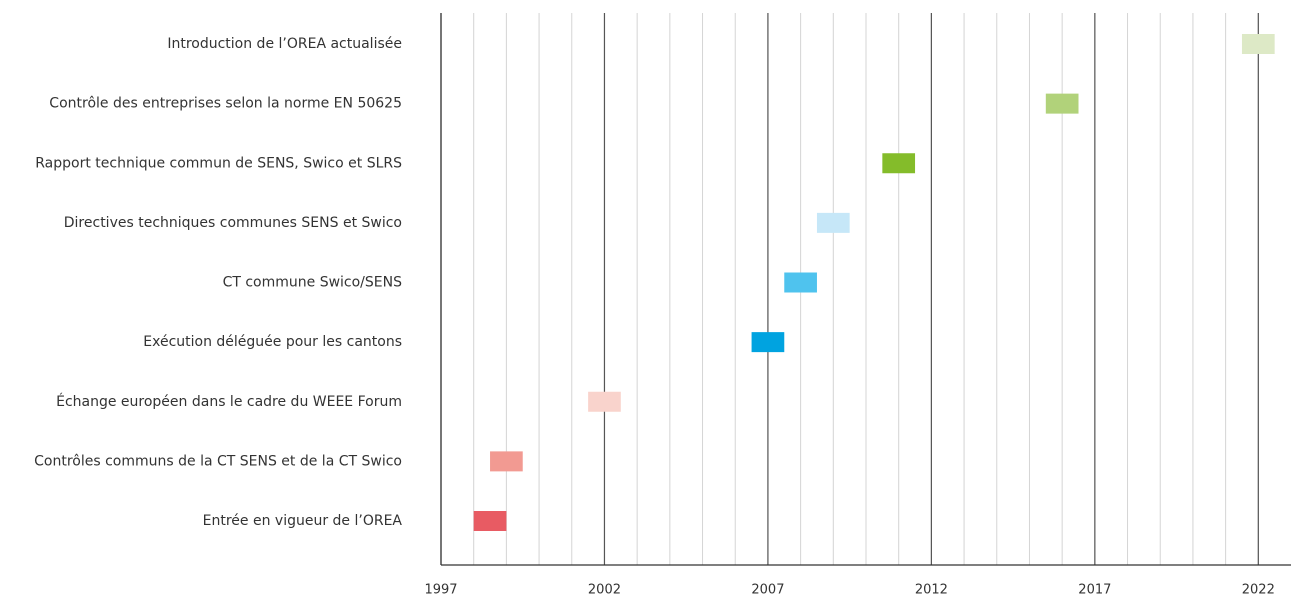 The image size is (1297, 596). Describe the element at coordinates (284, 44) in the screenshot. I see `y-tick-label: Introduction de l’OREA actualisée` at that location.